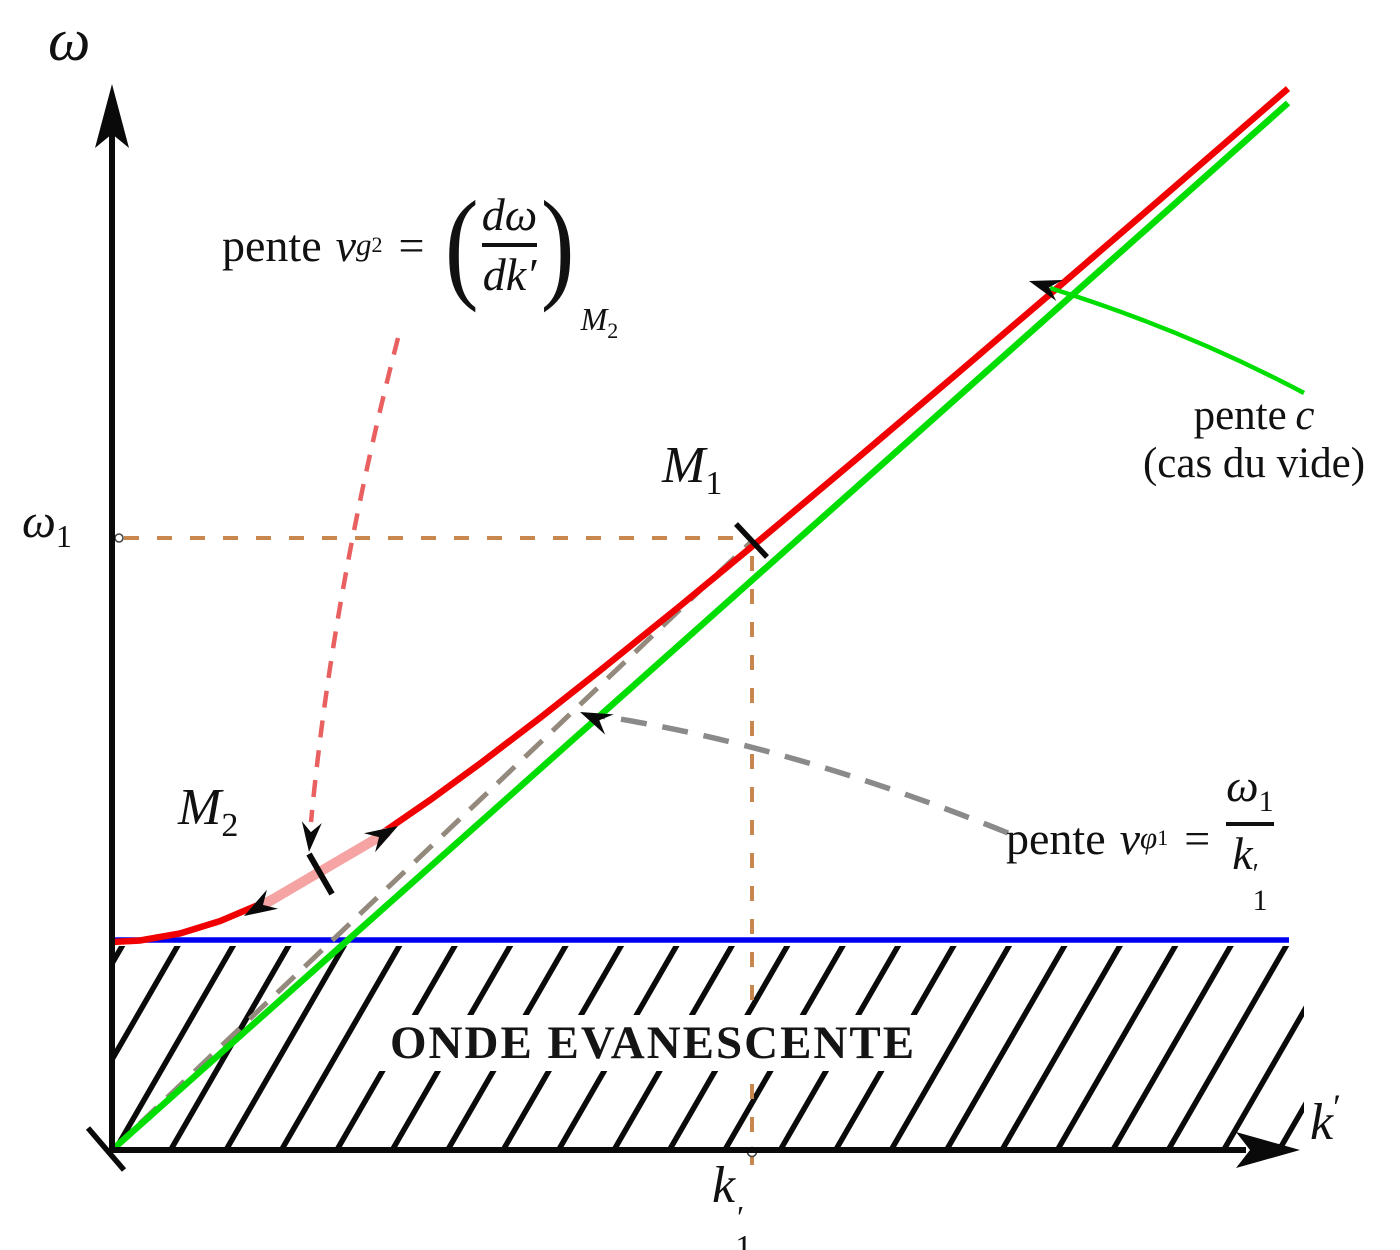  Describe the element at coordinates (1255, 874) in the screenshot. I see `phase-den-prime: ′` at that location.